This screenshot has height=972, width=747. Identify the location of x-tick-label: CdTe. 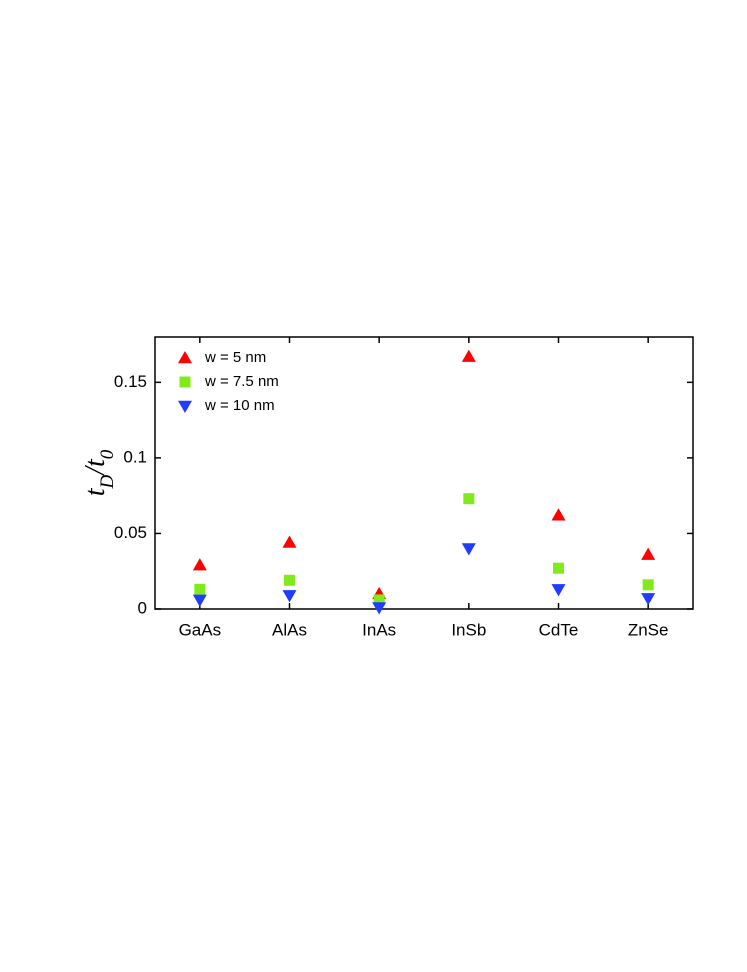
(559, 629).